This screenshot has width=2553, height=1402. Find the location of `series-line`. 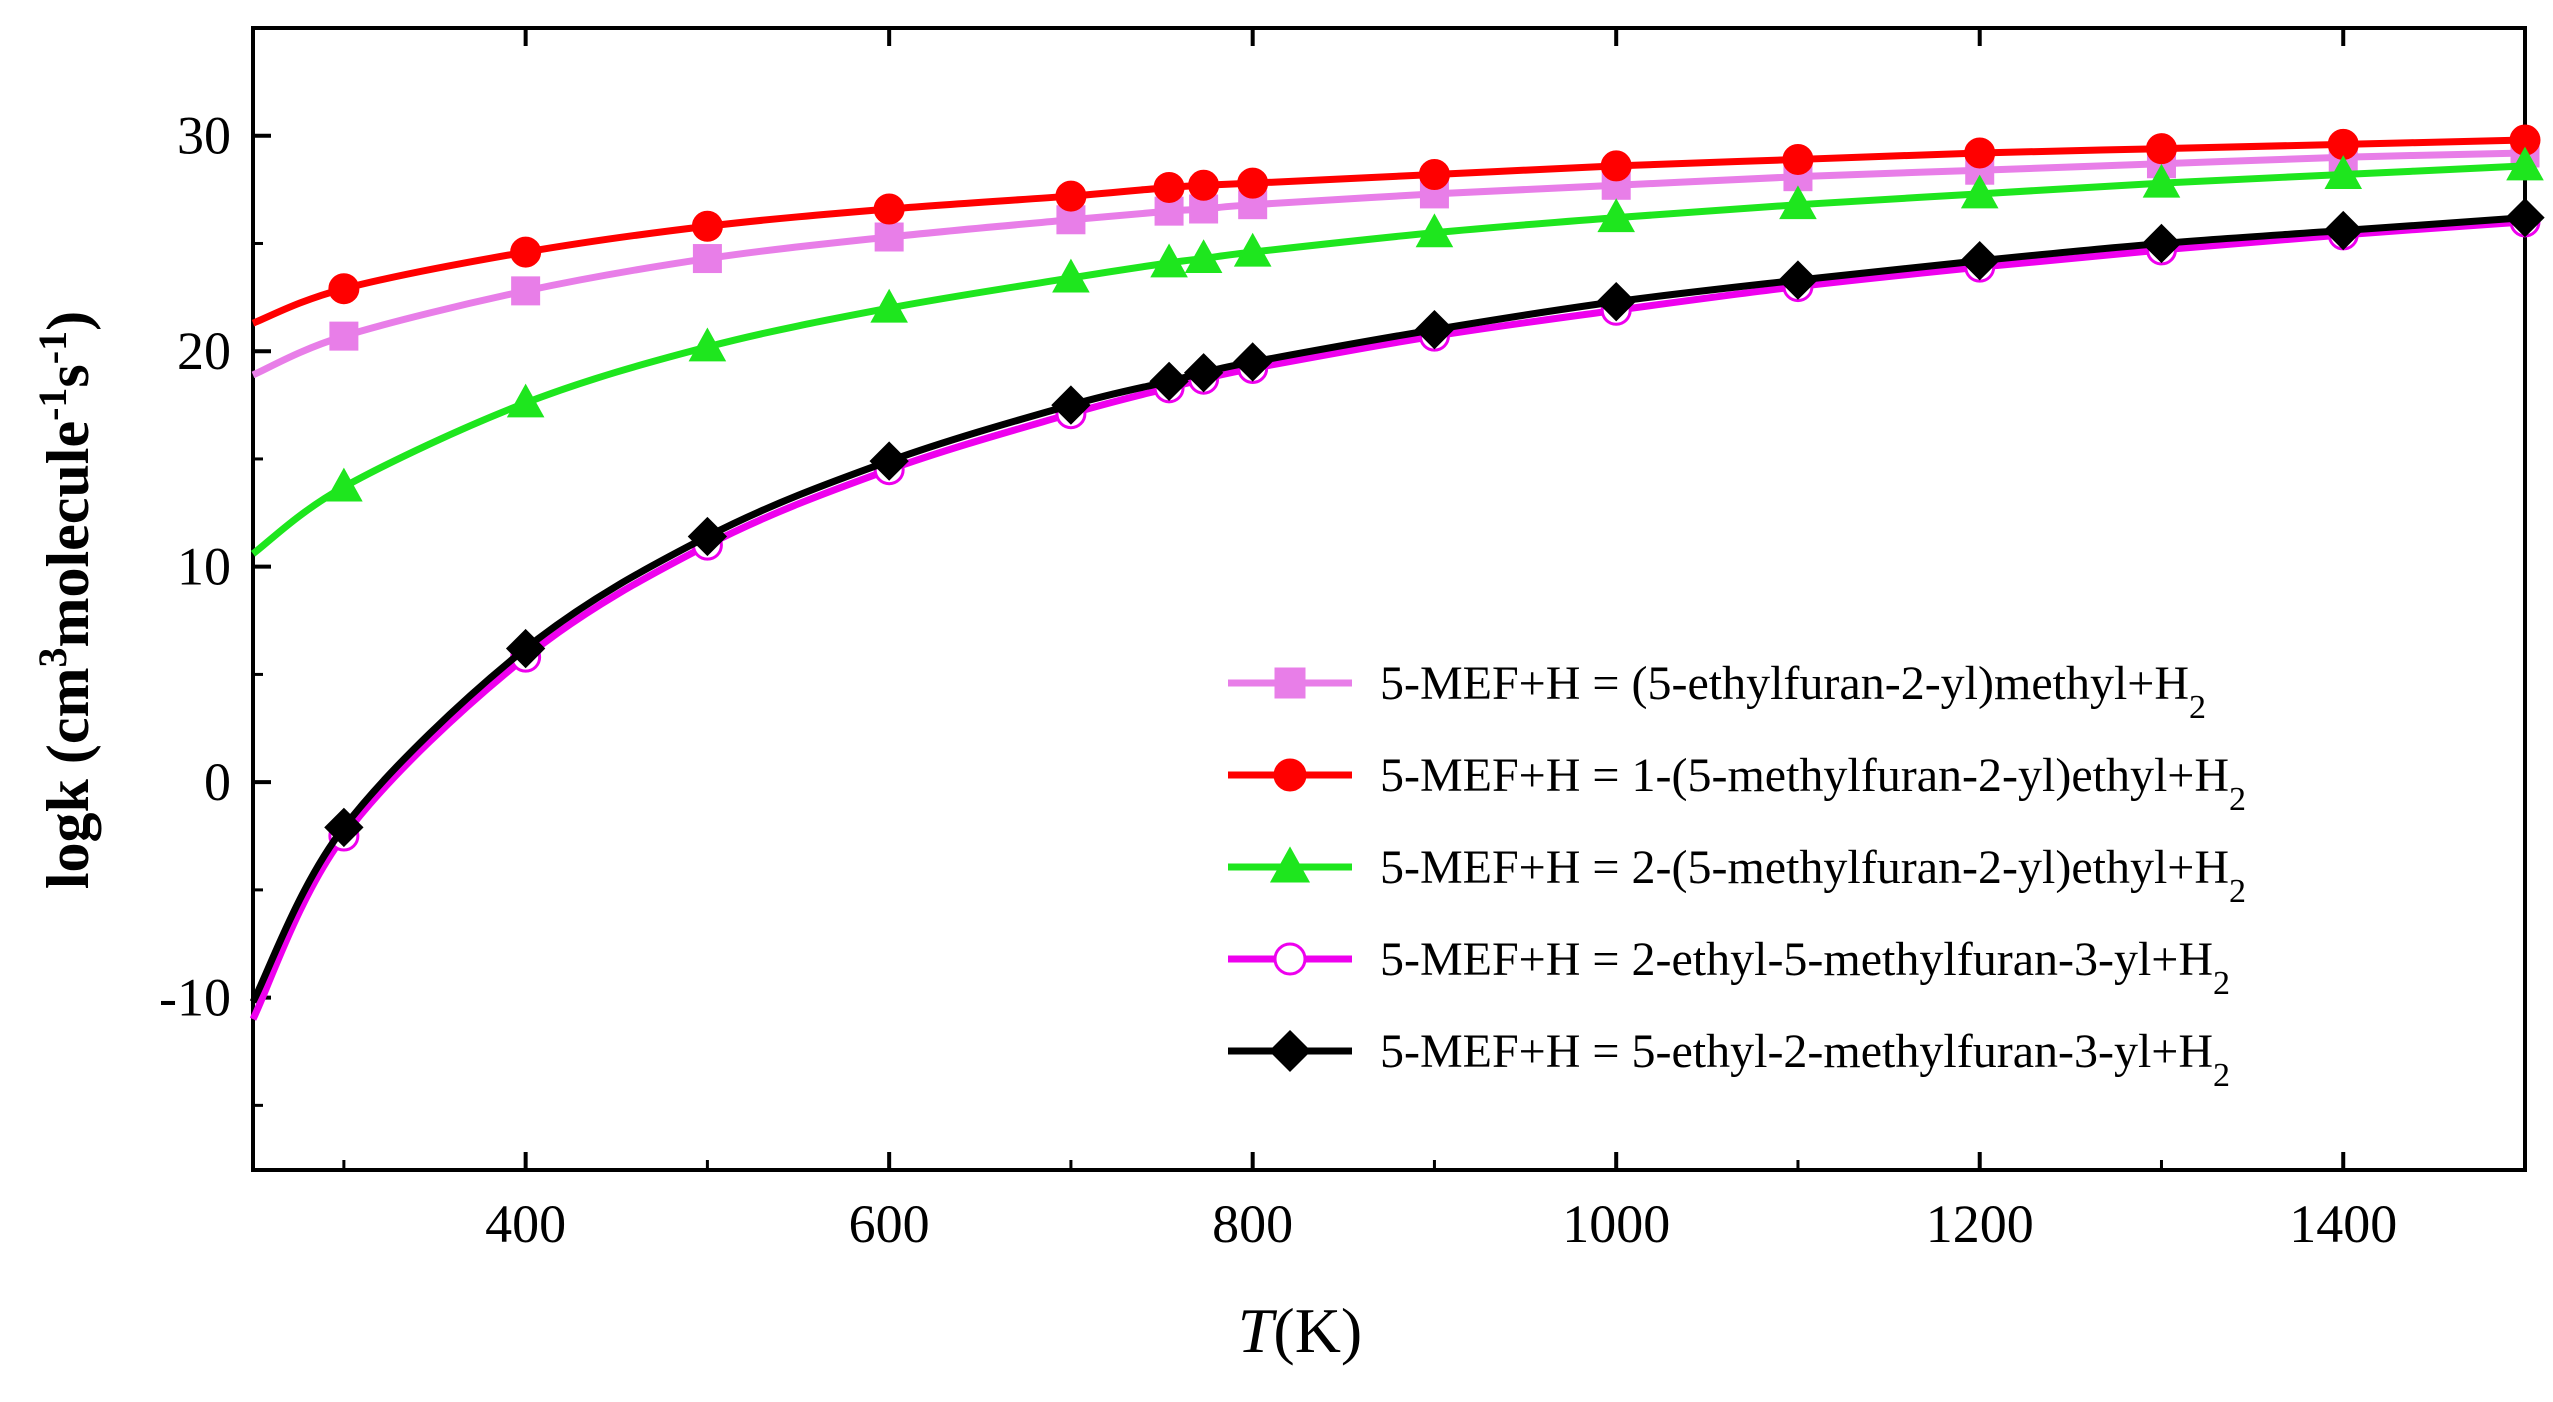

series-line is located at coordinates (1388, 231).